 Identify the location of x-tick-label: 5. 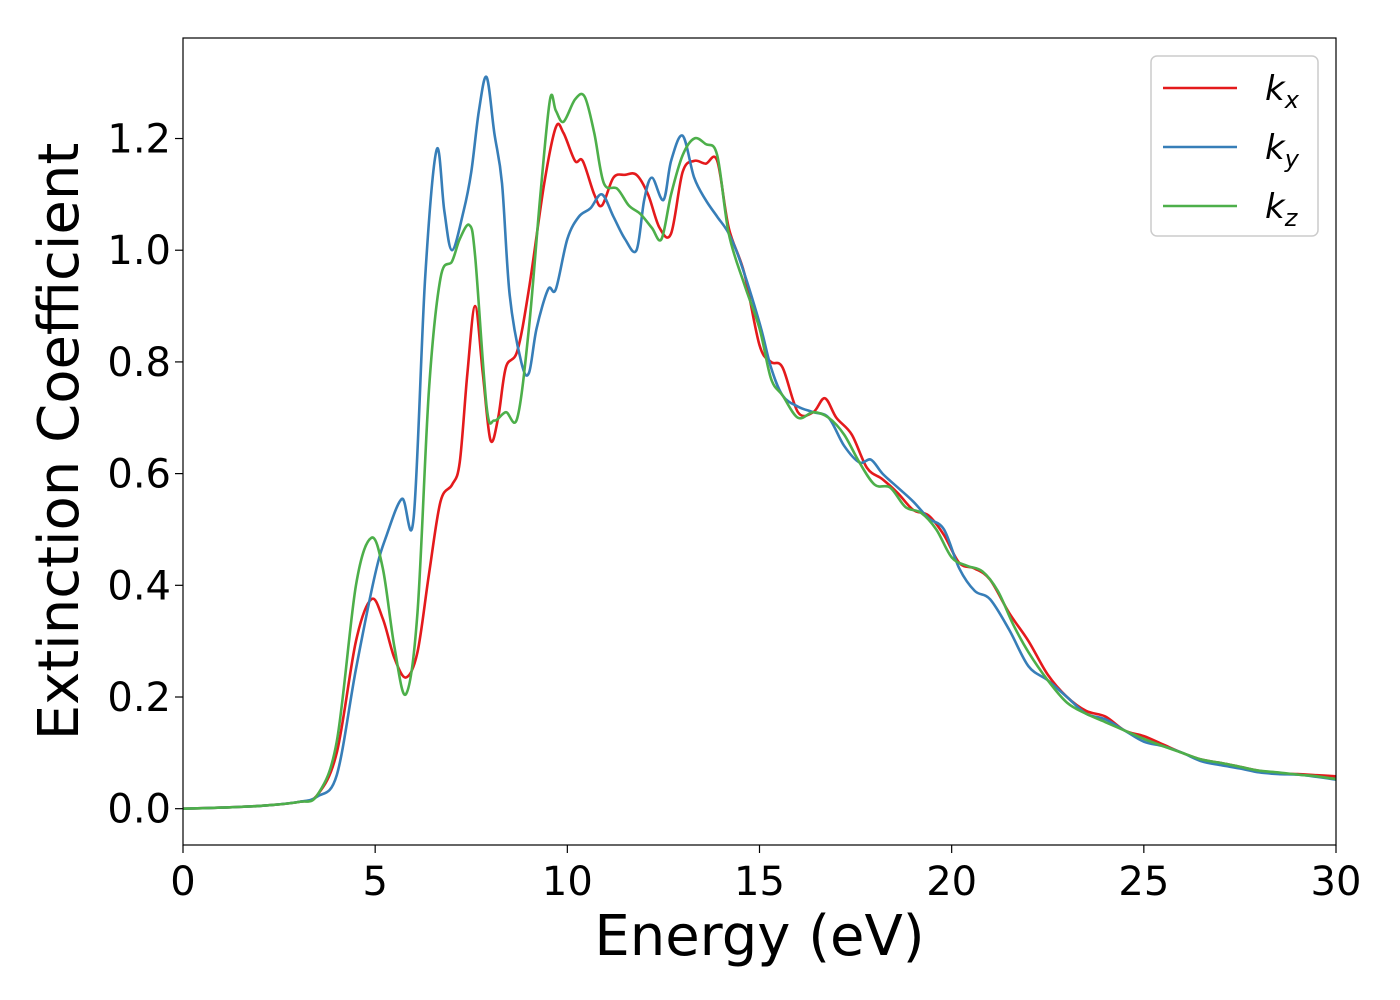
(374, 882).